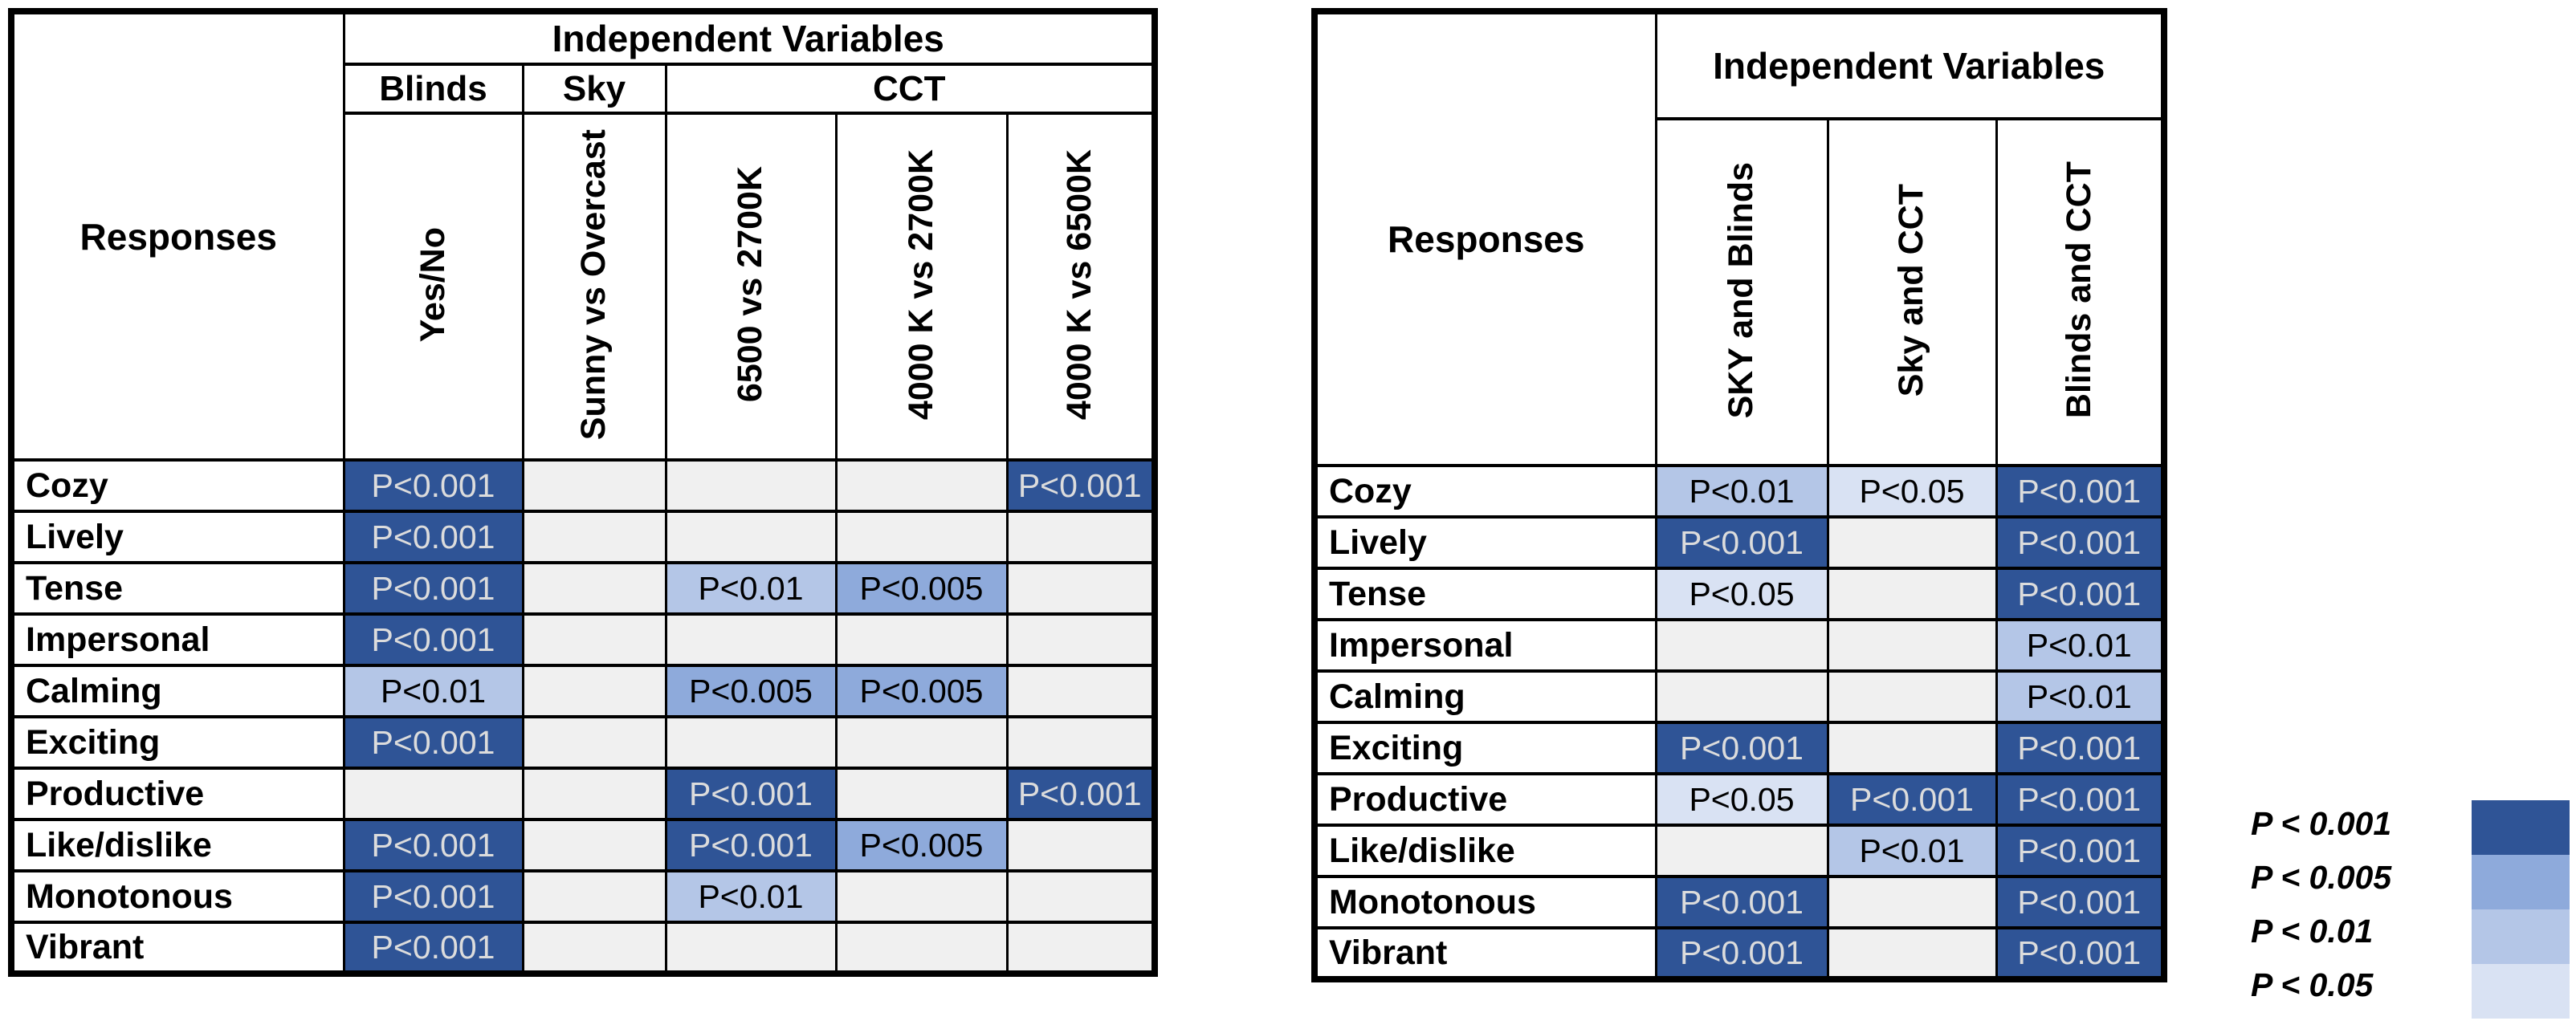 The width and height of the screenshot is (2576, 1029). What do you see at coordinates (583, 588) in the screenshot?
I see `table-row: Tense P<0.001 P<0.01 P<0.005` at bounding box center [583, 588].